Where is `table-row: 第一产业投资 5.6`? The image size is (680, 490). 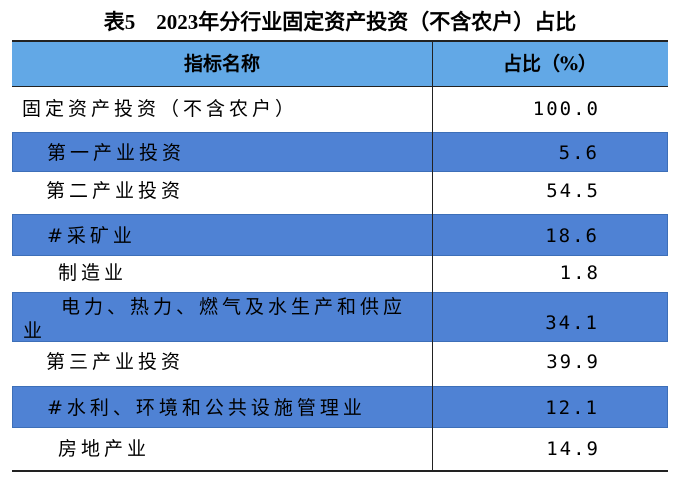
table-row: 第一产业投资 5.6 is located at coordinates (340, 152).